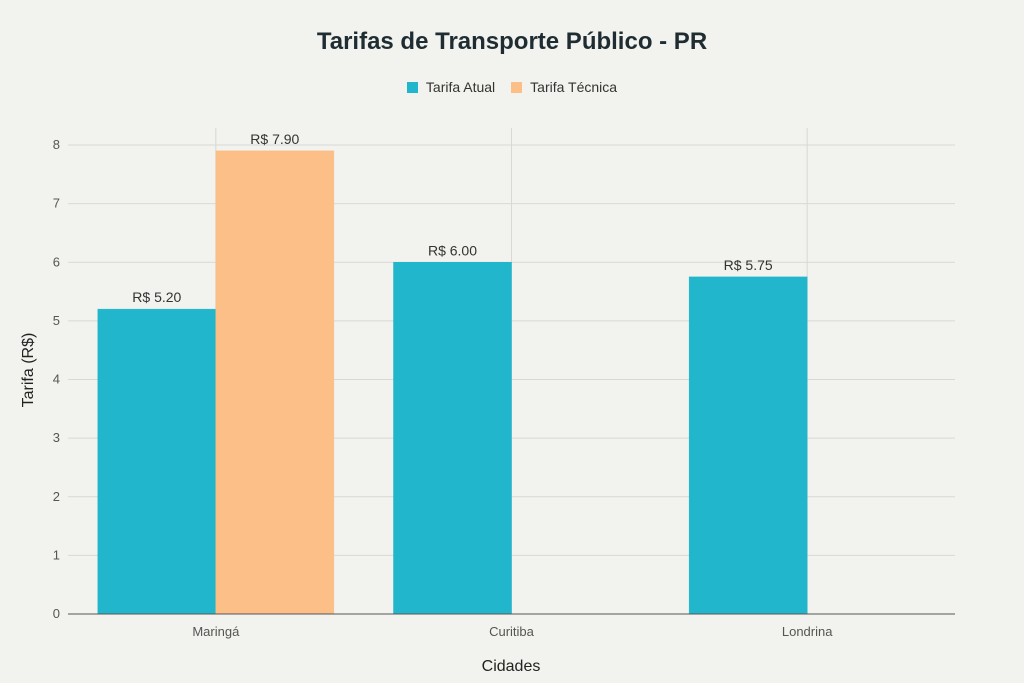 This screenshot has width=1024, height=683. I want to click on y-tick-label: 3, so click(56, 437).